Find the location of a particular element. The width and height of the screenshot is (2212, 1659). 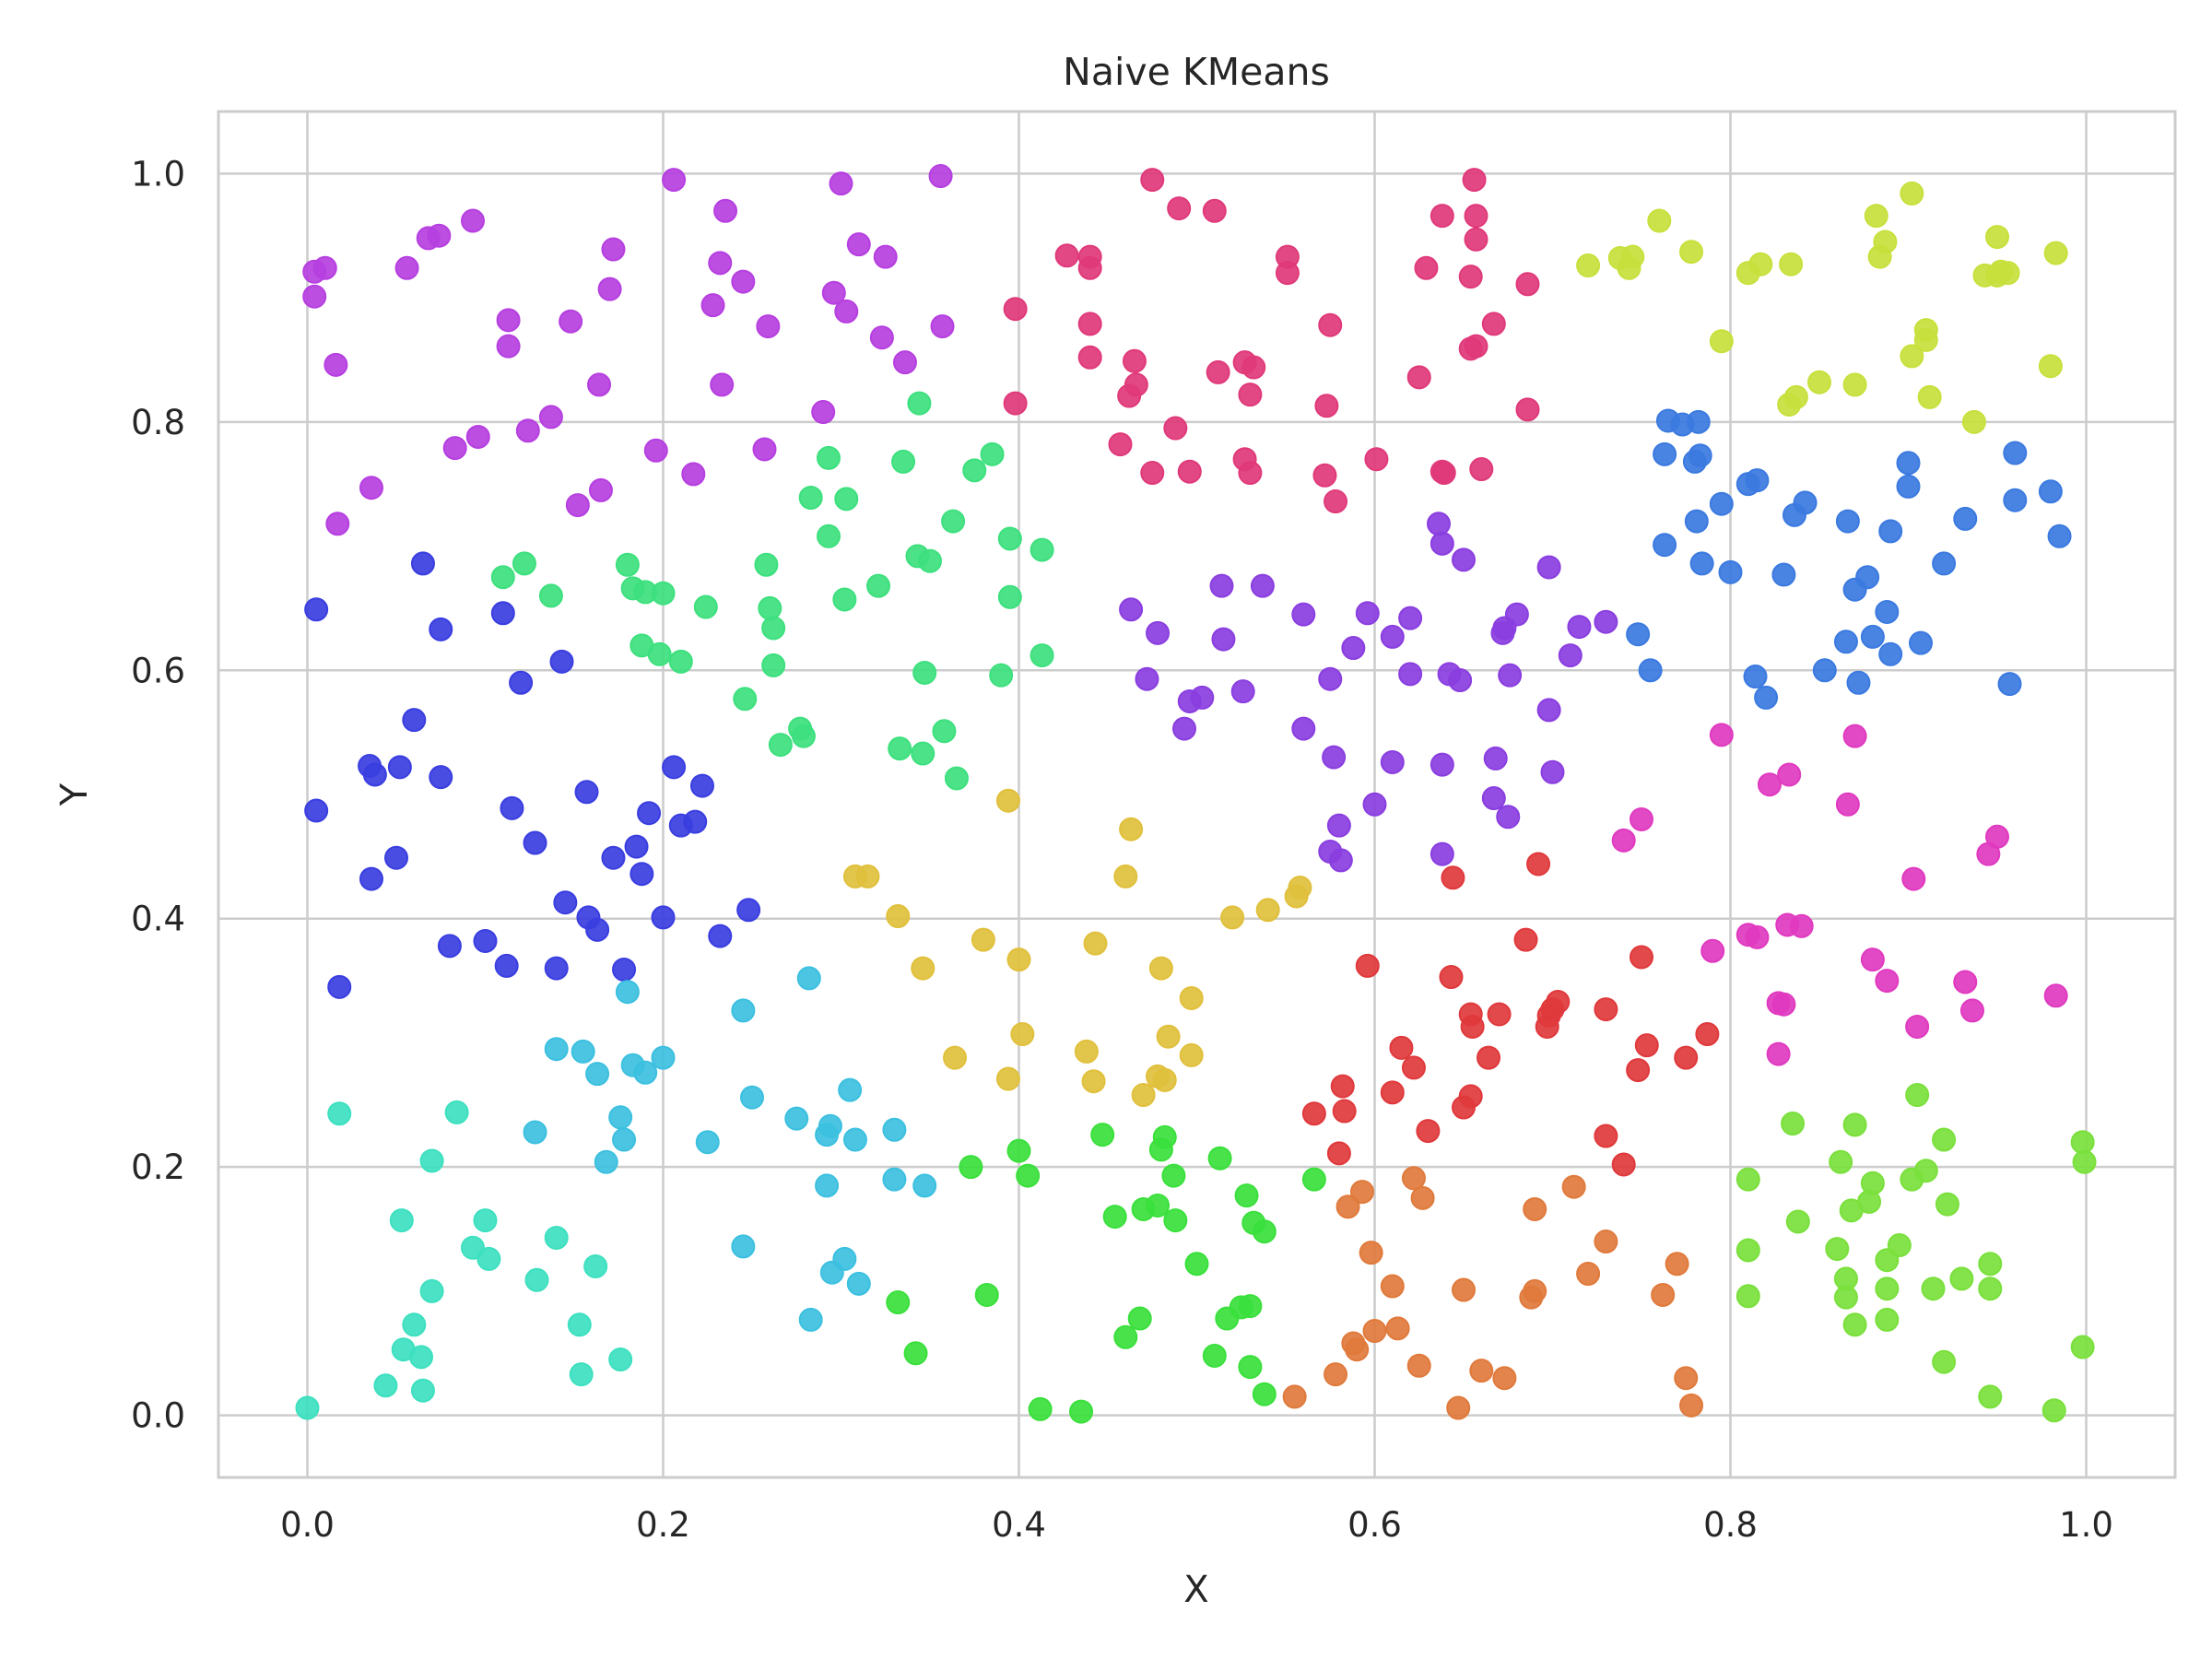

y-tick-label: 0.6 is located at coordinates (158, 670).